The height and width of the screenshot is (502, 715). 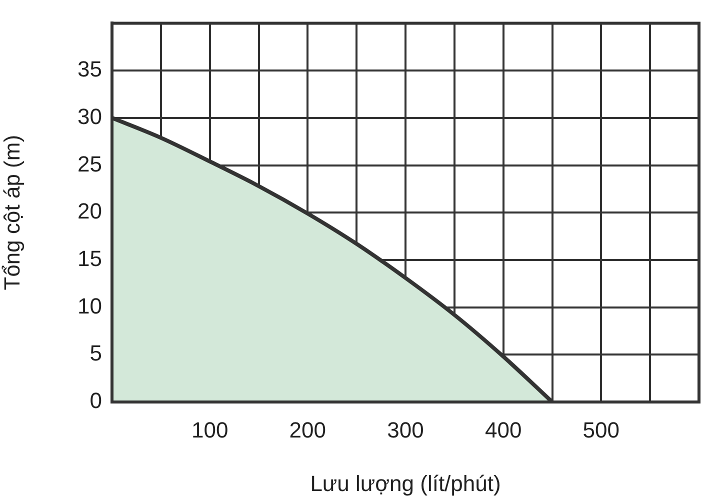 I want to click on x-tick-label: 200, so click(x=307, y=429).